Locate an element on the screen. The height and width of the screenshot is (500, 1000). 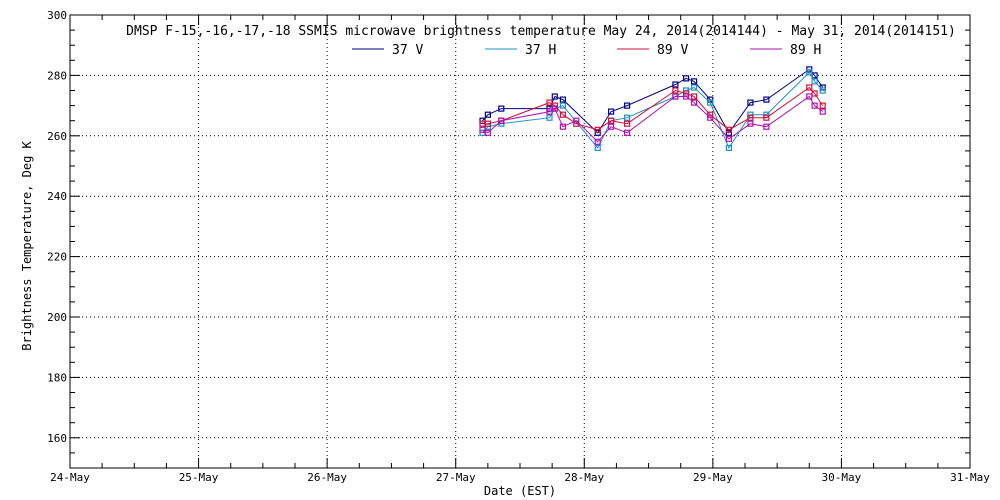
y-tick-label: 280 is located at coordinates (57, 75).